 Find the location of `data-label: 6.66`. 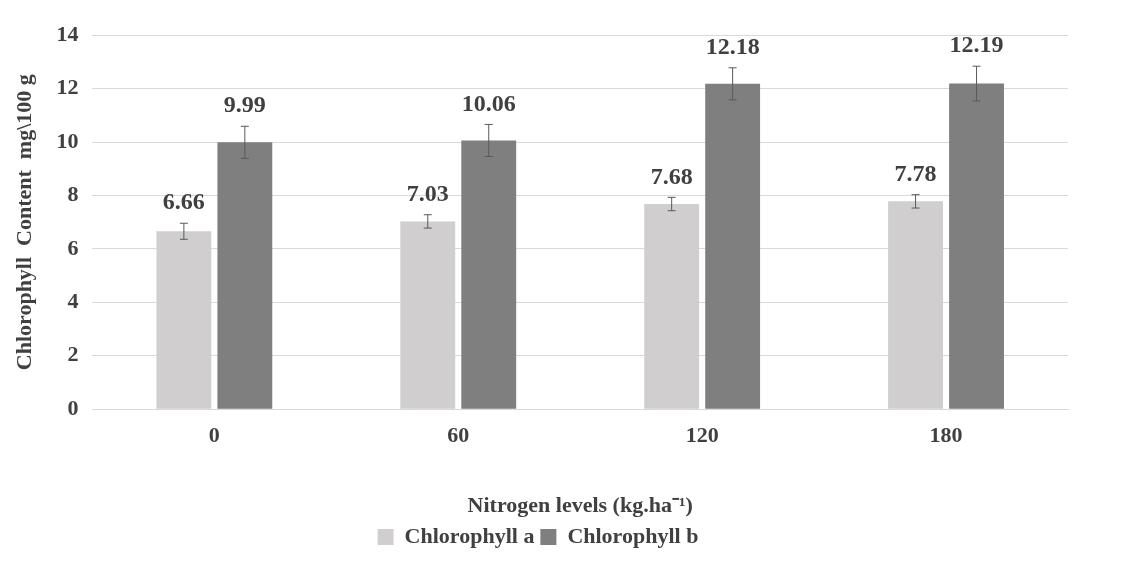

data-label: 6.66 is located at coordinates (183, 201).